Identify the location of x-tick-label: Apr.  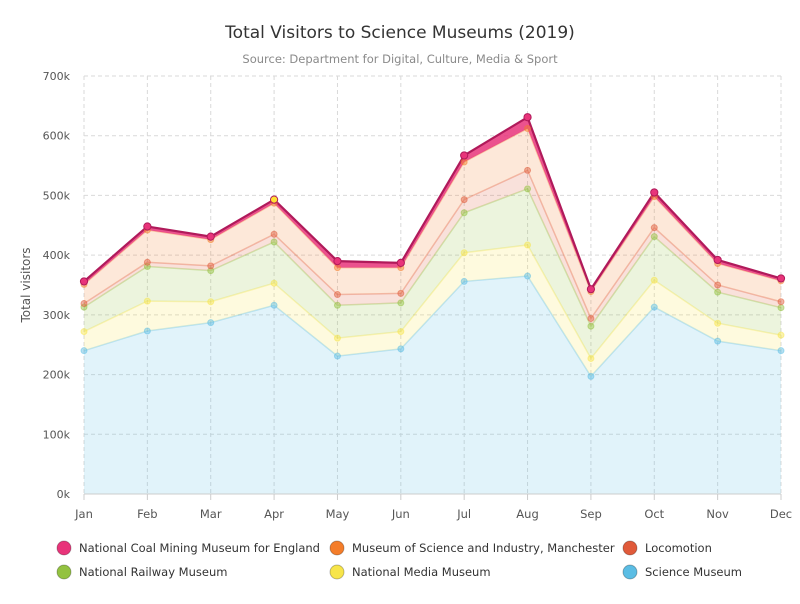
(274, 514).